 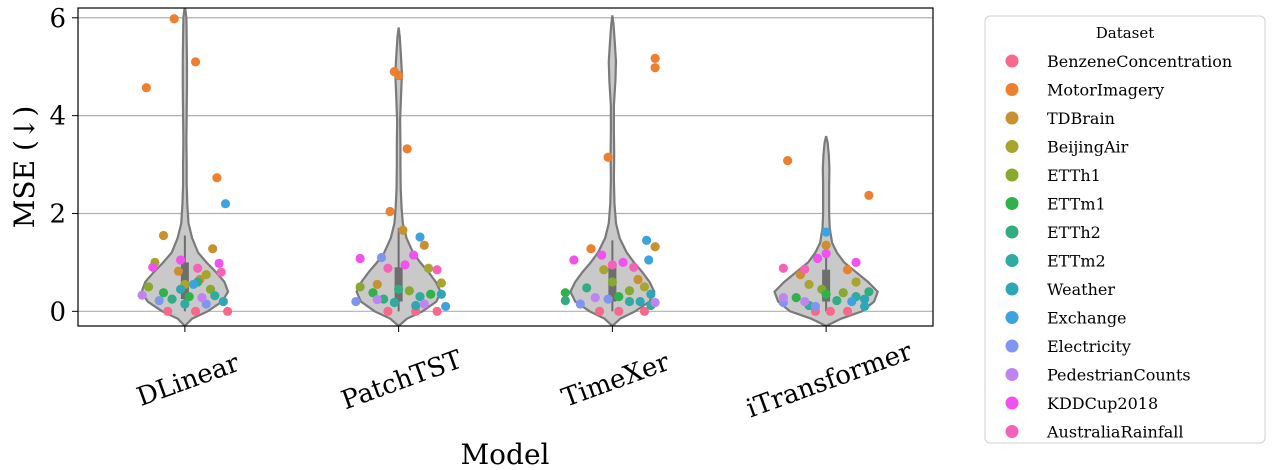 I want to click on legend-label-motorimagery: MotorImagery, so click(x=1105, y=90).